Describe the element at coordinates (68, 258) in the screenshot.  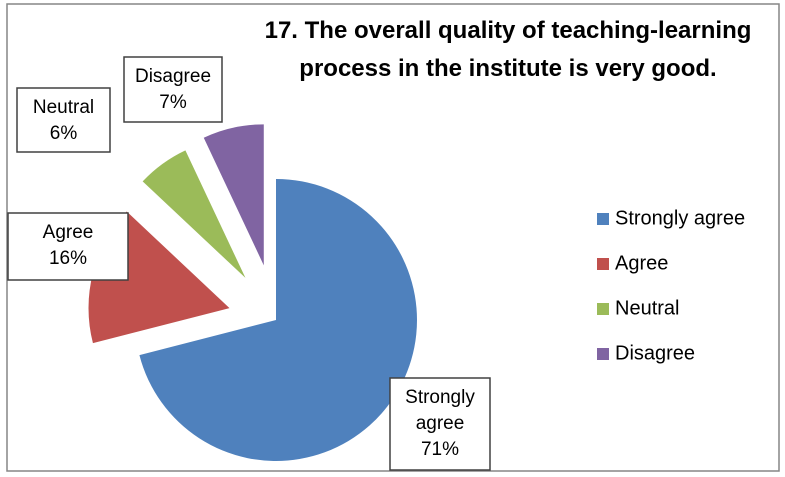
I see `data-label-value: 16%` at that location.